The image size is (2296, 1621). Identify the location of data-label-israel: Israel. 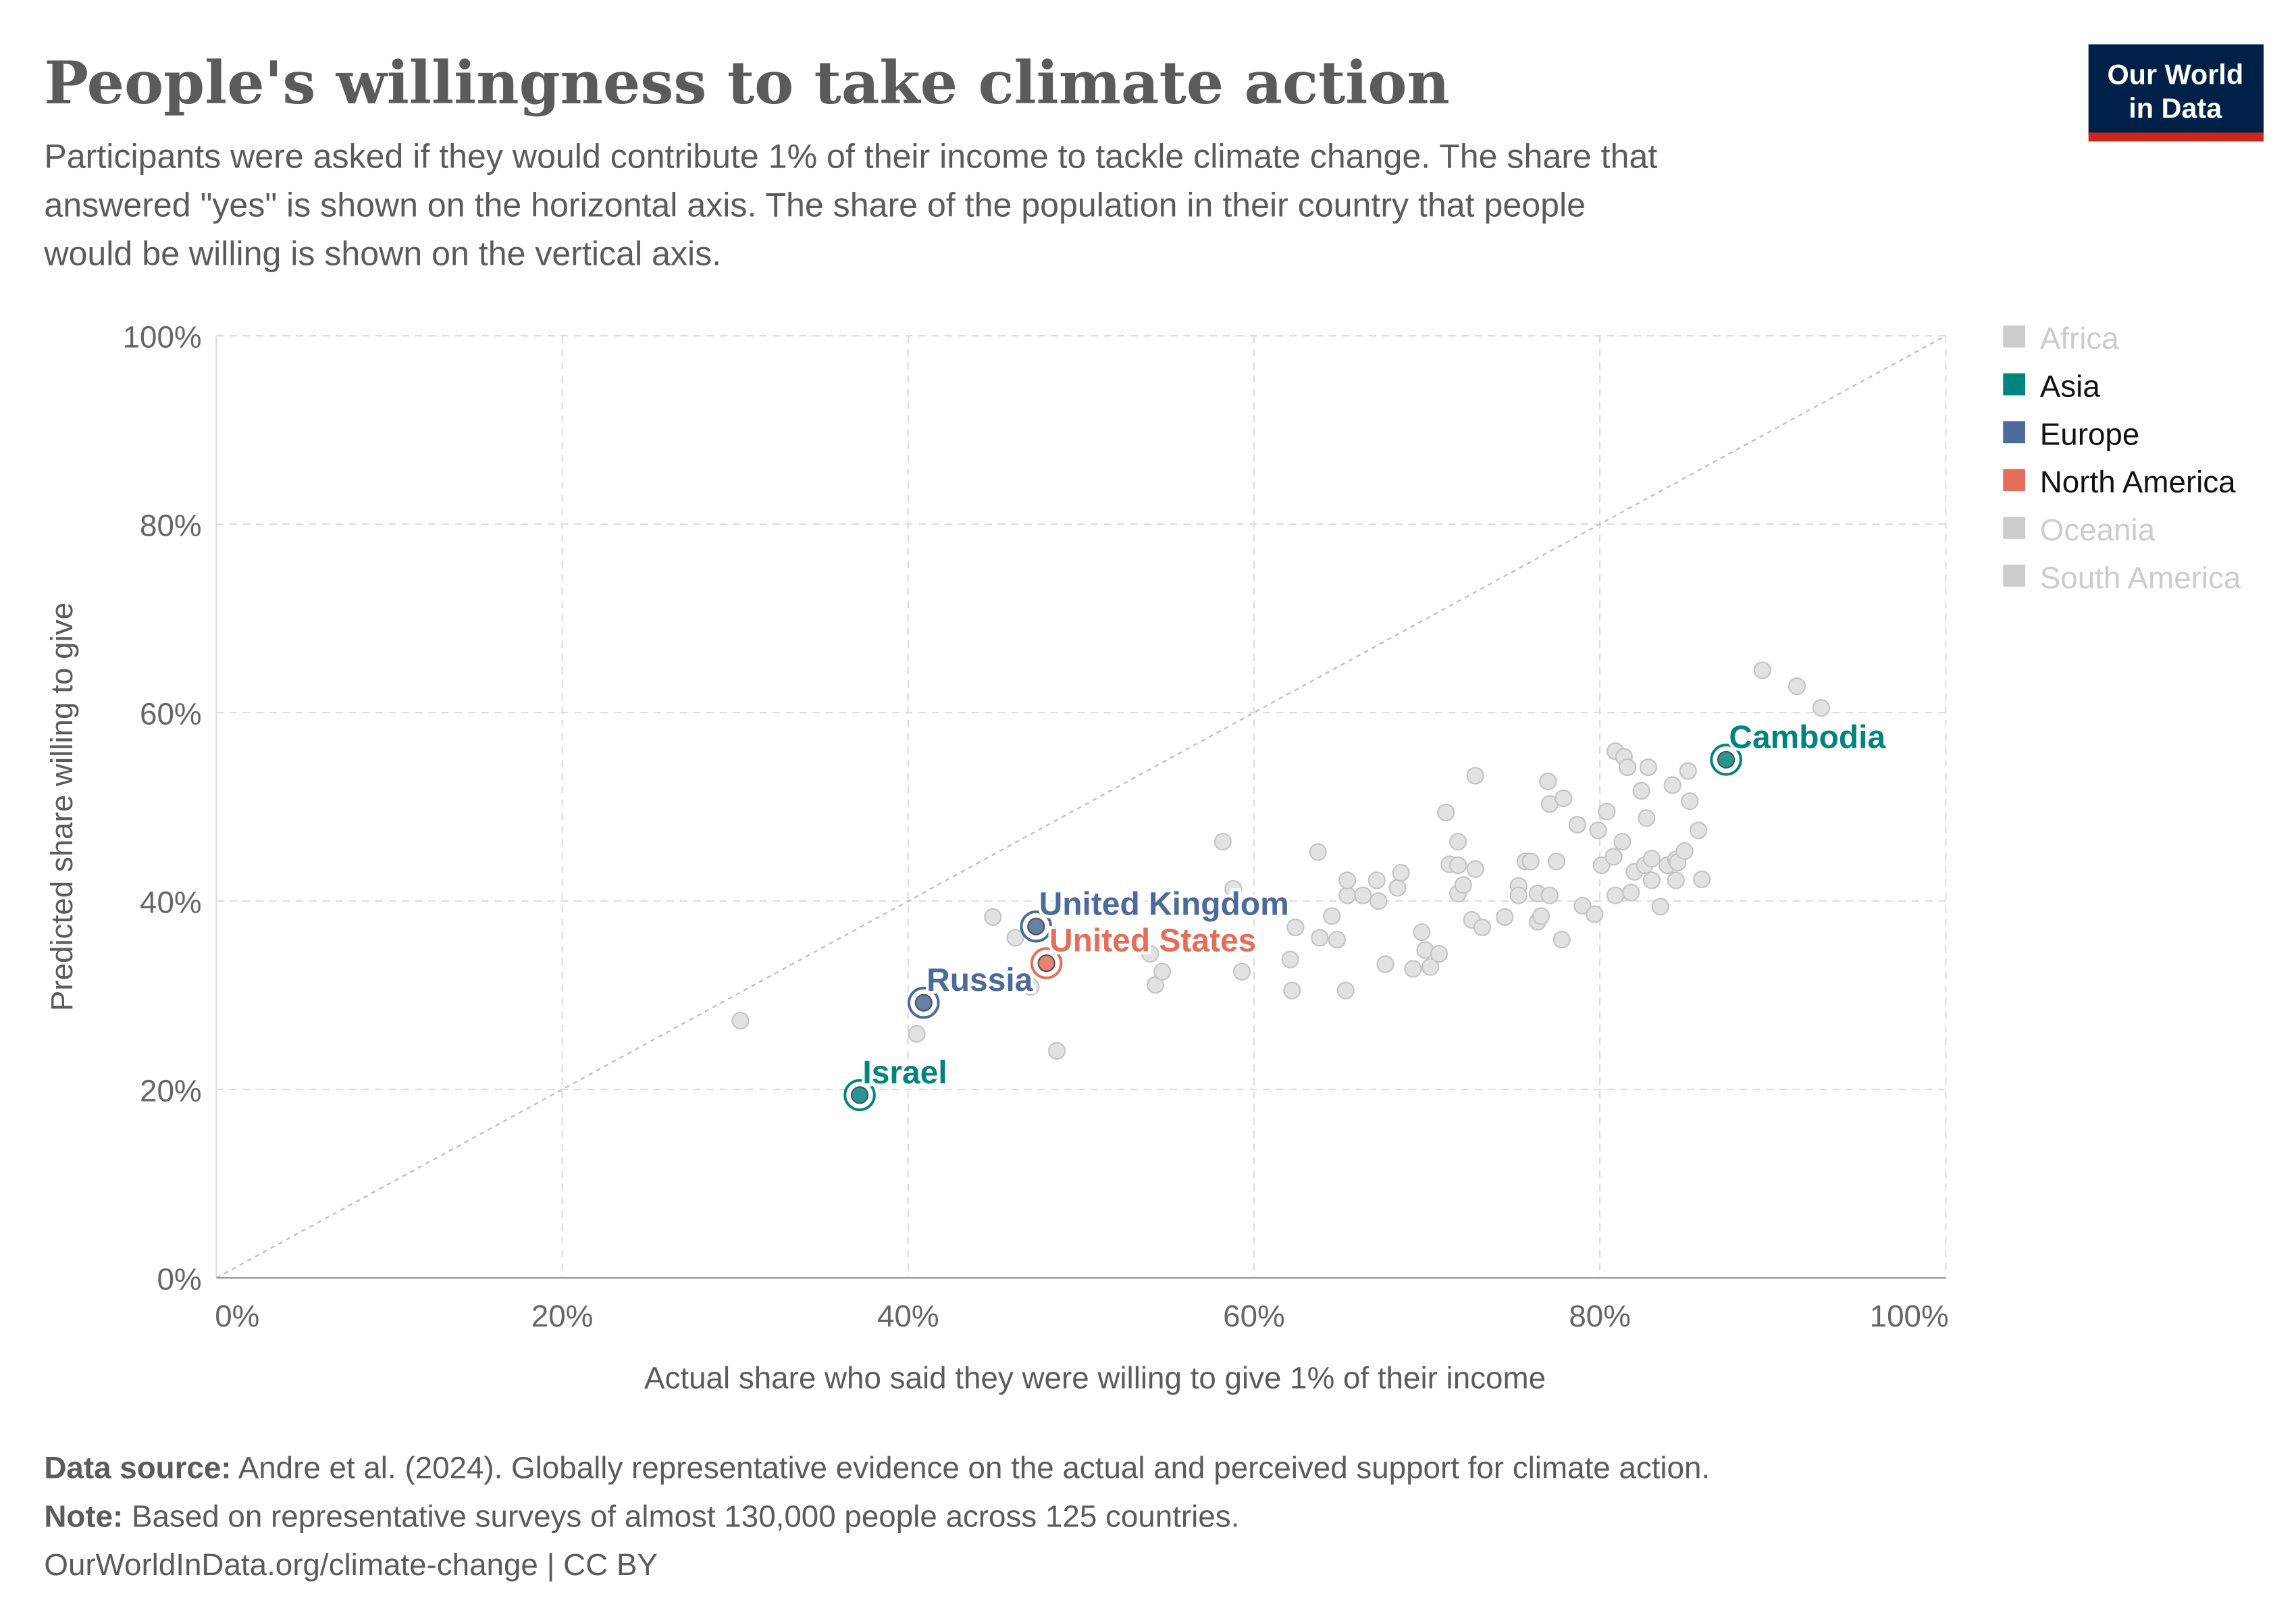
(905, 1073).